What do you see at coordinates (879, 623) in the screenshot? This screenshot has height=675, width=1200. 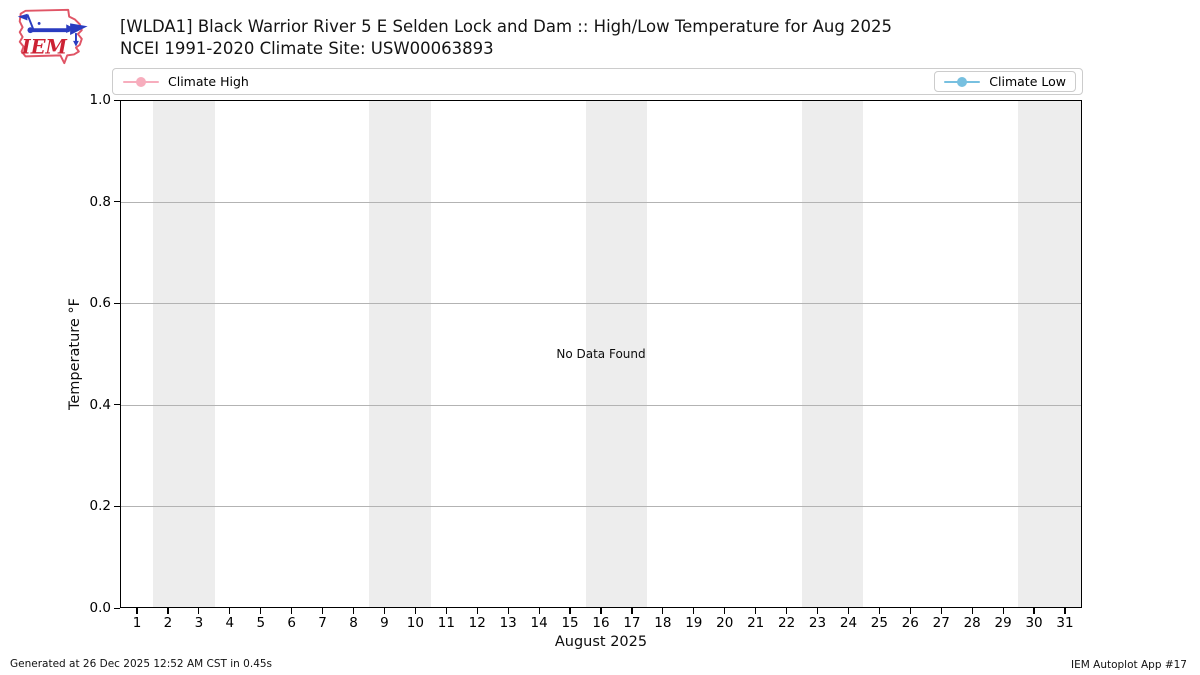 I see `x-tick-label: 25` at bounding box center [879, 623].